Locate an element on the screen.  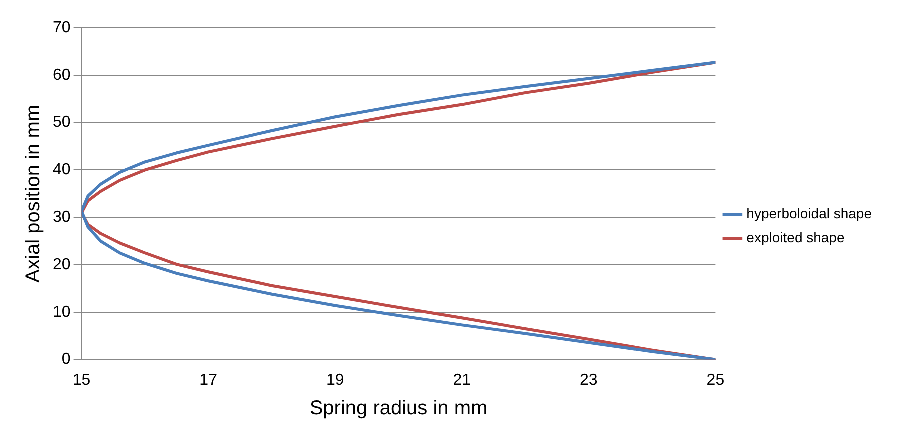
legend-label: hyperboloidal shape is located at coordinates (809, 213).